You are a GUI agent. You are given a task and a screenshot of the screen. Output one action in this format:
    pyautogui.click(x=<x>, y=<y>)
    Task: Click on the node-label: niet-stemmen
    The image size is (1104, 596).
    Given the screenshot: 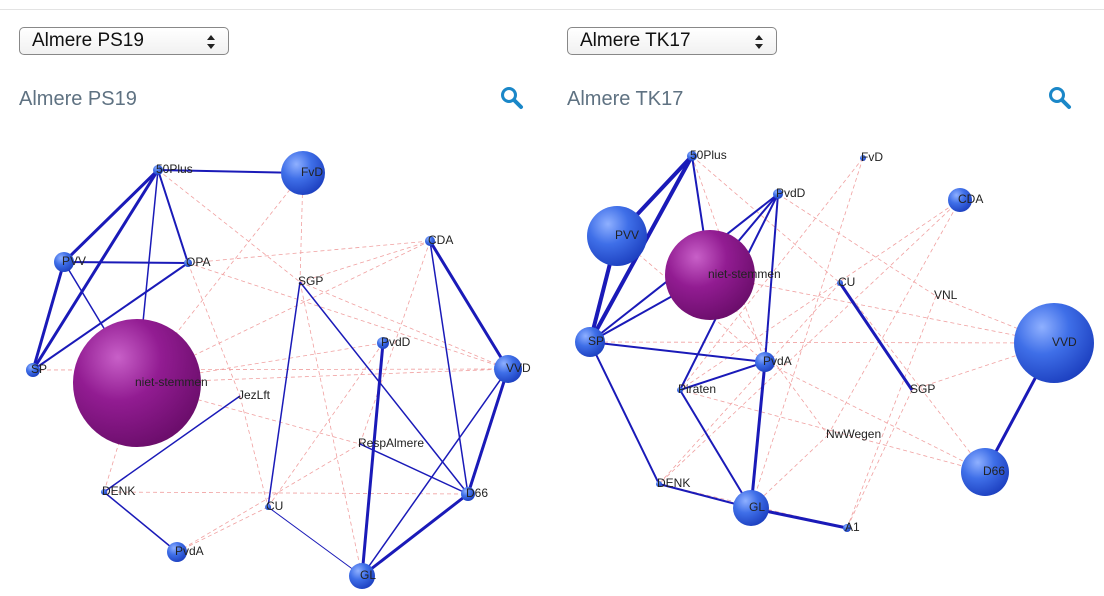 What is the action you would take?
    pyautogui.click(x=171, y=382)
    